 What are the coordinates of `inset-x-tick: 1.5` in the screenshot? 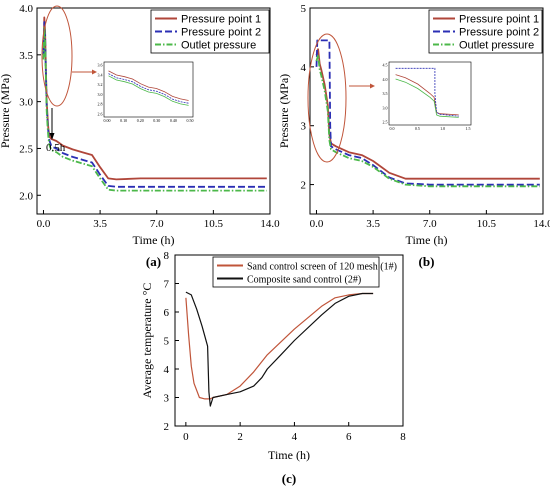 It's located at (468, 128).